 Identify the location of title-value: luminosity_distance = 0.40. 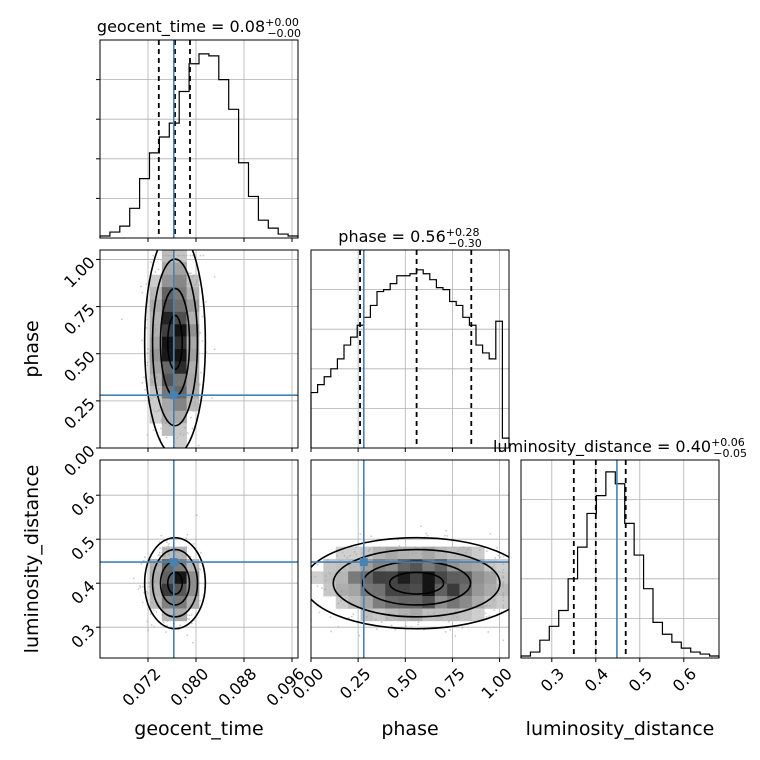
(602, 447).